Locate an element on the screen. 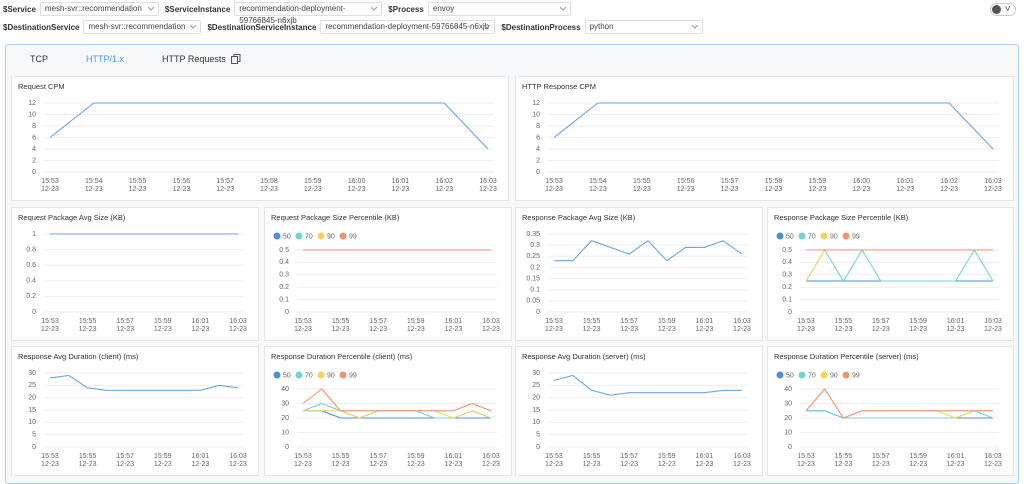  filter-select: python is located at coordinates (643, 27).